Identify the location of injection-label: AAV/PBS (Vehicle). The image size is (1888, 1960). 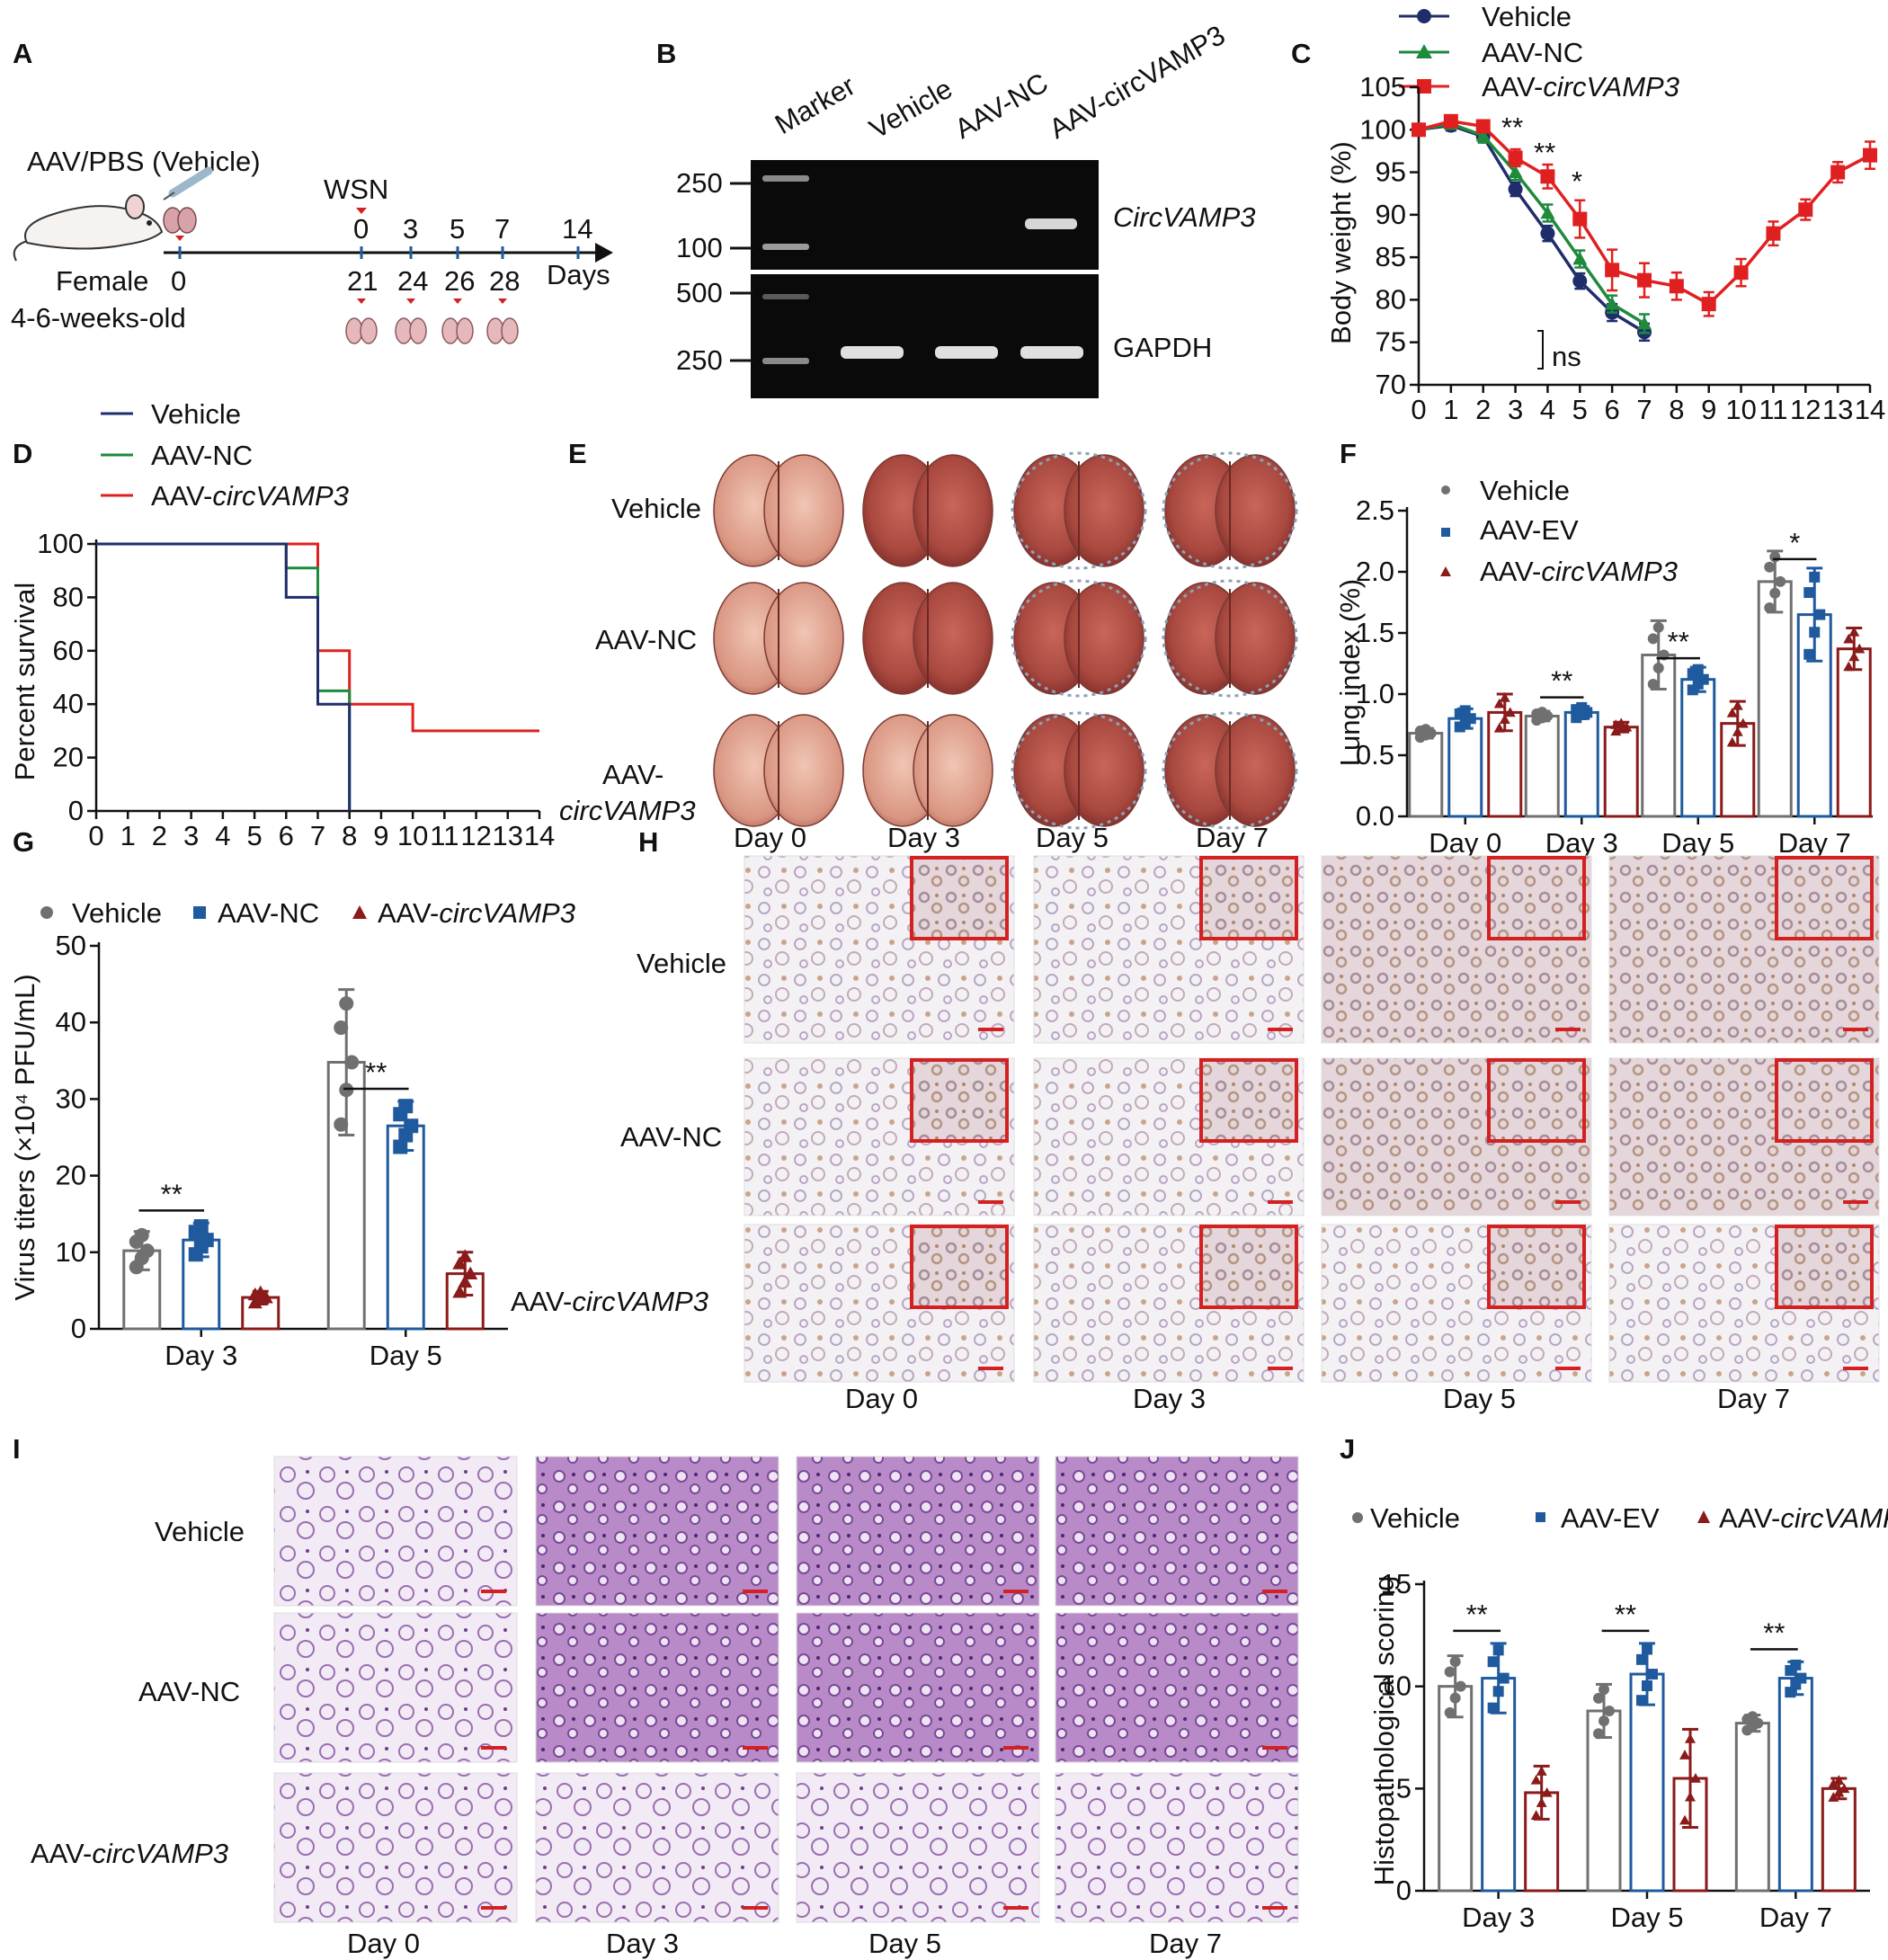
(144, 161).